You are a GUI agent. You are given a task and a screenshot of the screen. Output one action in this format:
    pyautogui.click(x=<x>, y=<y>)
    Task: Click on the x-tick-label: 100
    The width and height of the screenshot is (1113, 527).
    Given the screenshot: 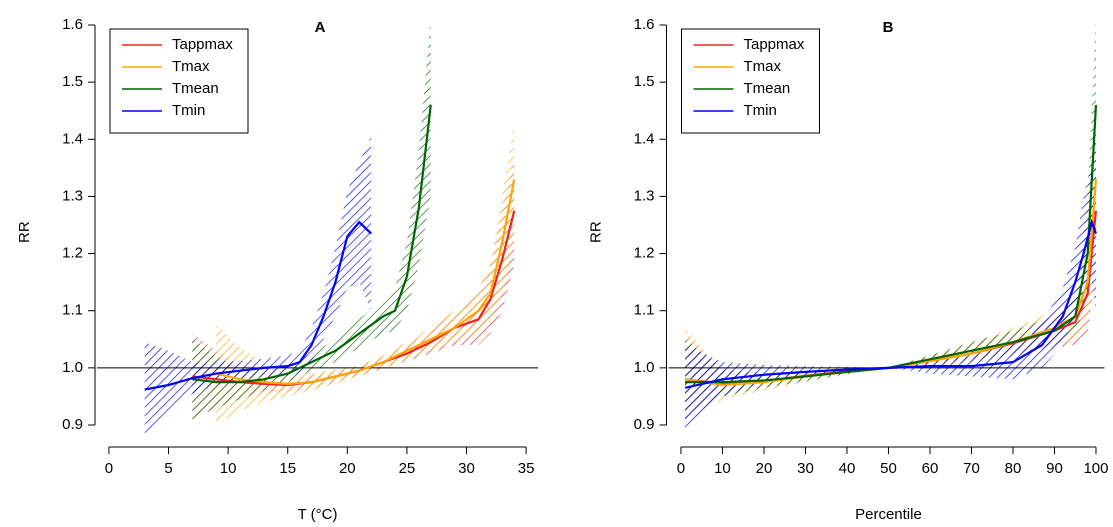 What is the action you would take?
    pyautogui.click(x=1095, y=468)
    